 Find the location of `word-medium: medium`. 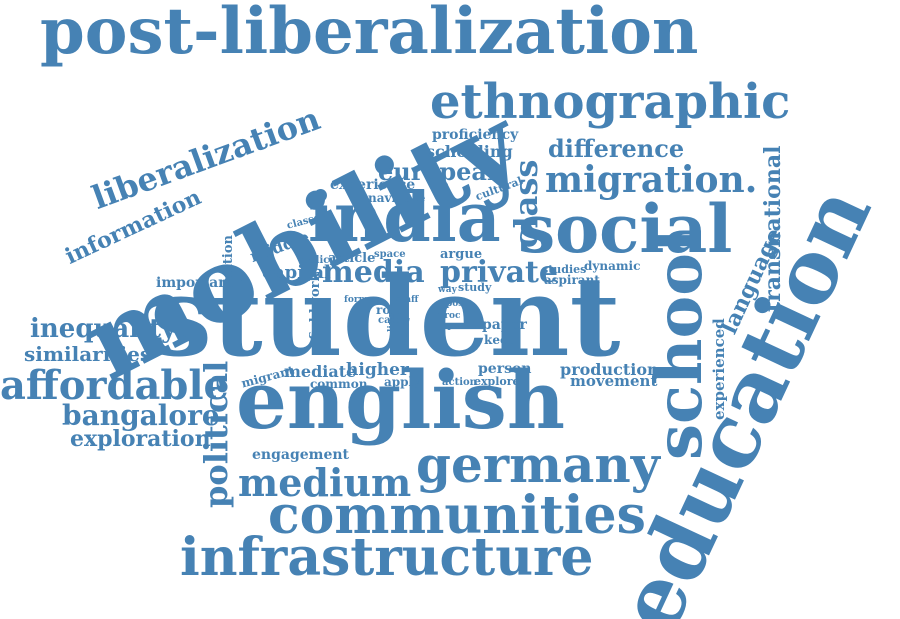

word-medium: medium is located at coordinates (325, 482).